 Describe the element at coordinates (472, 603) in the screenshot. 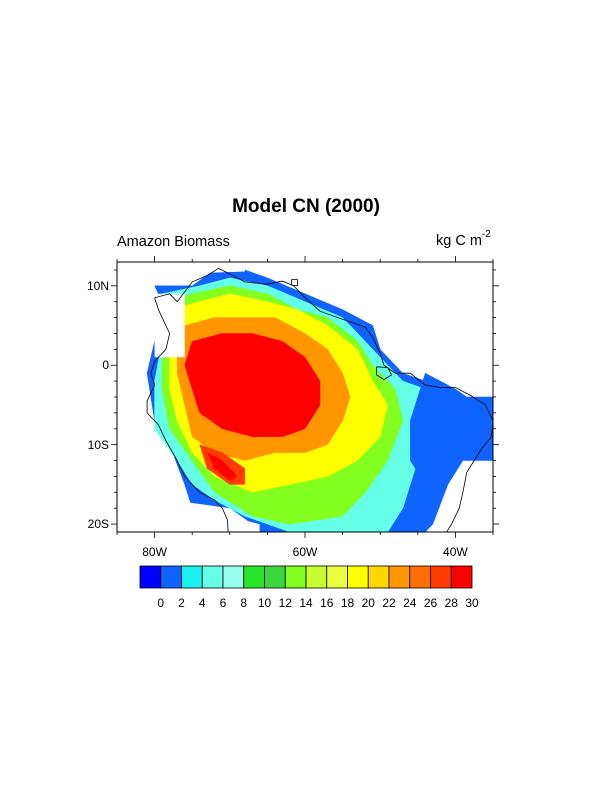

I see `colorbar-label: 30` at that location.